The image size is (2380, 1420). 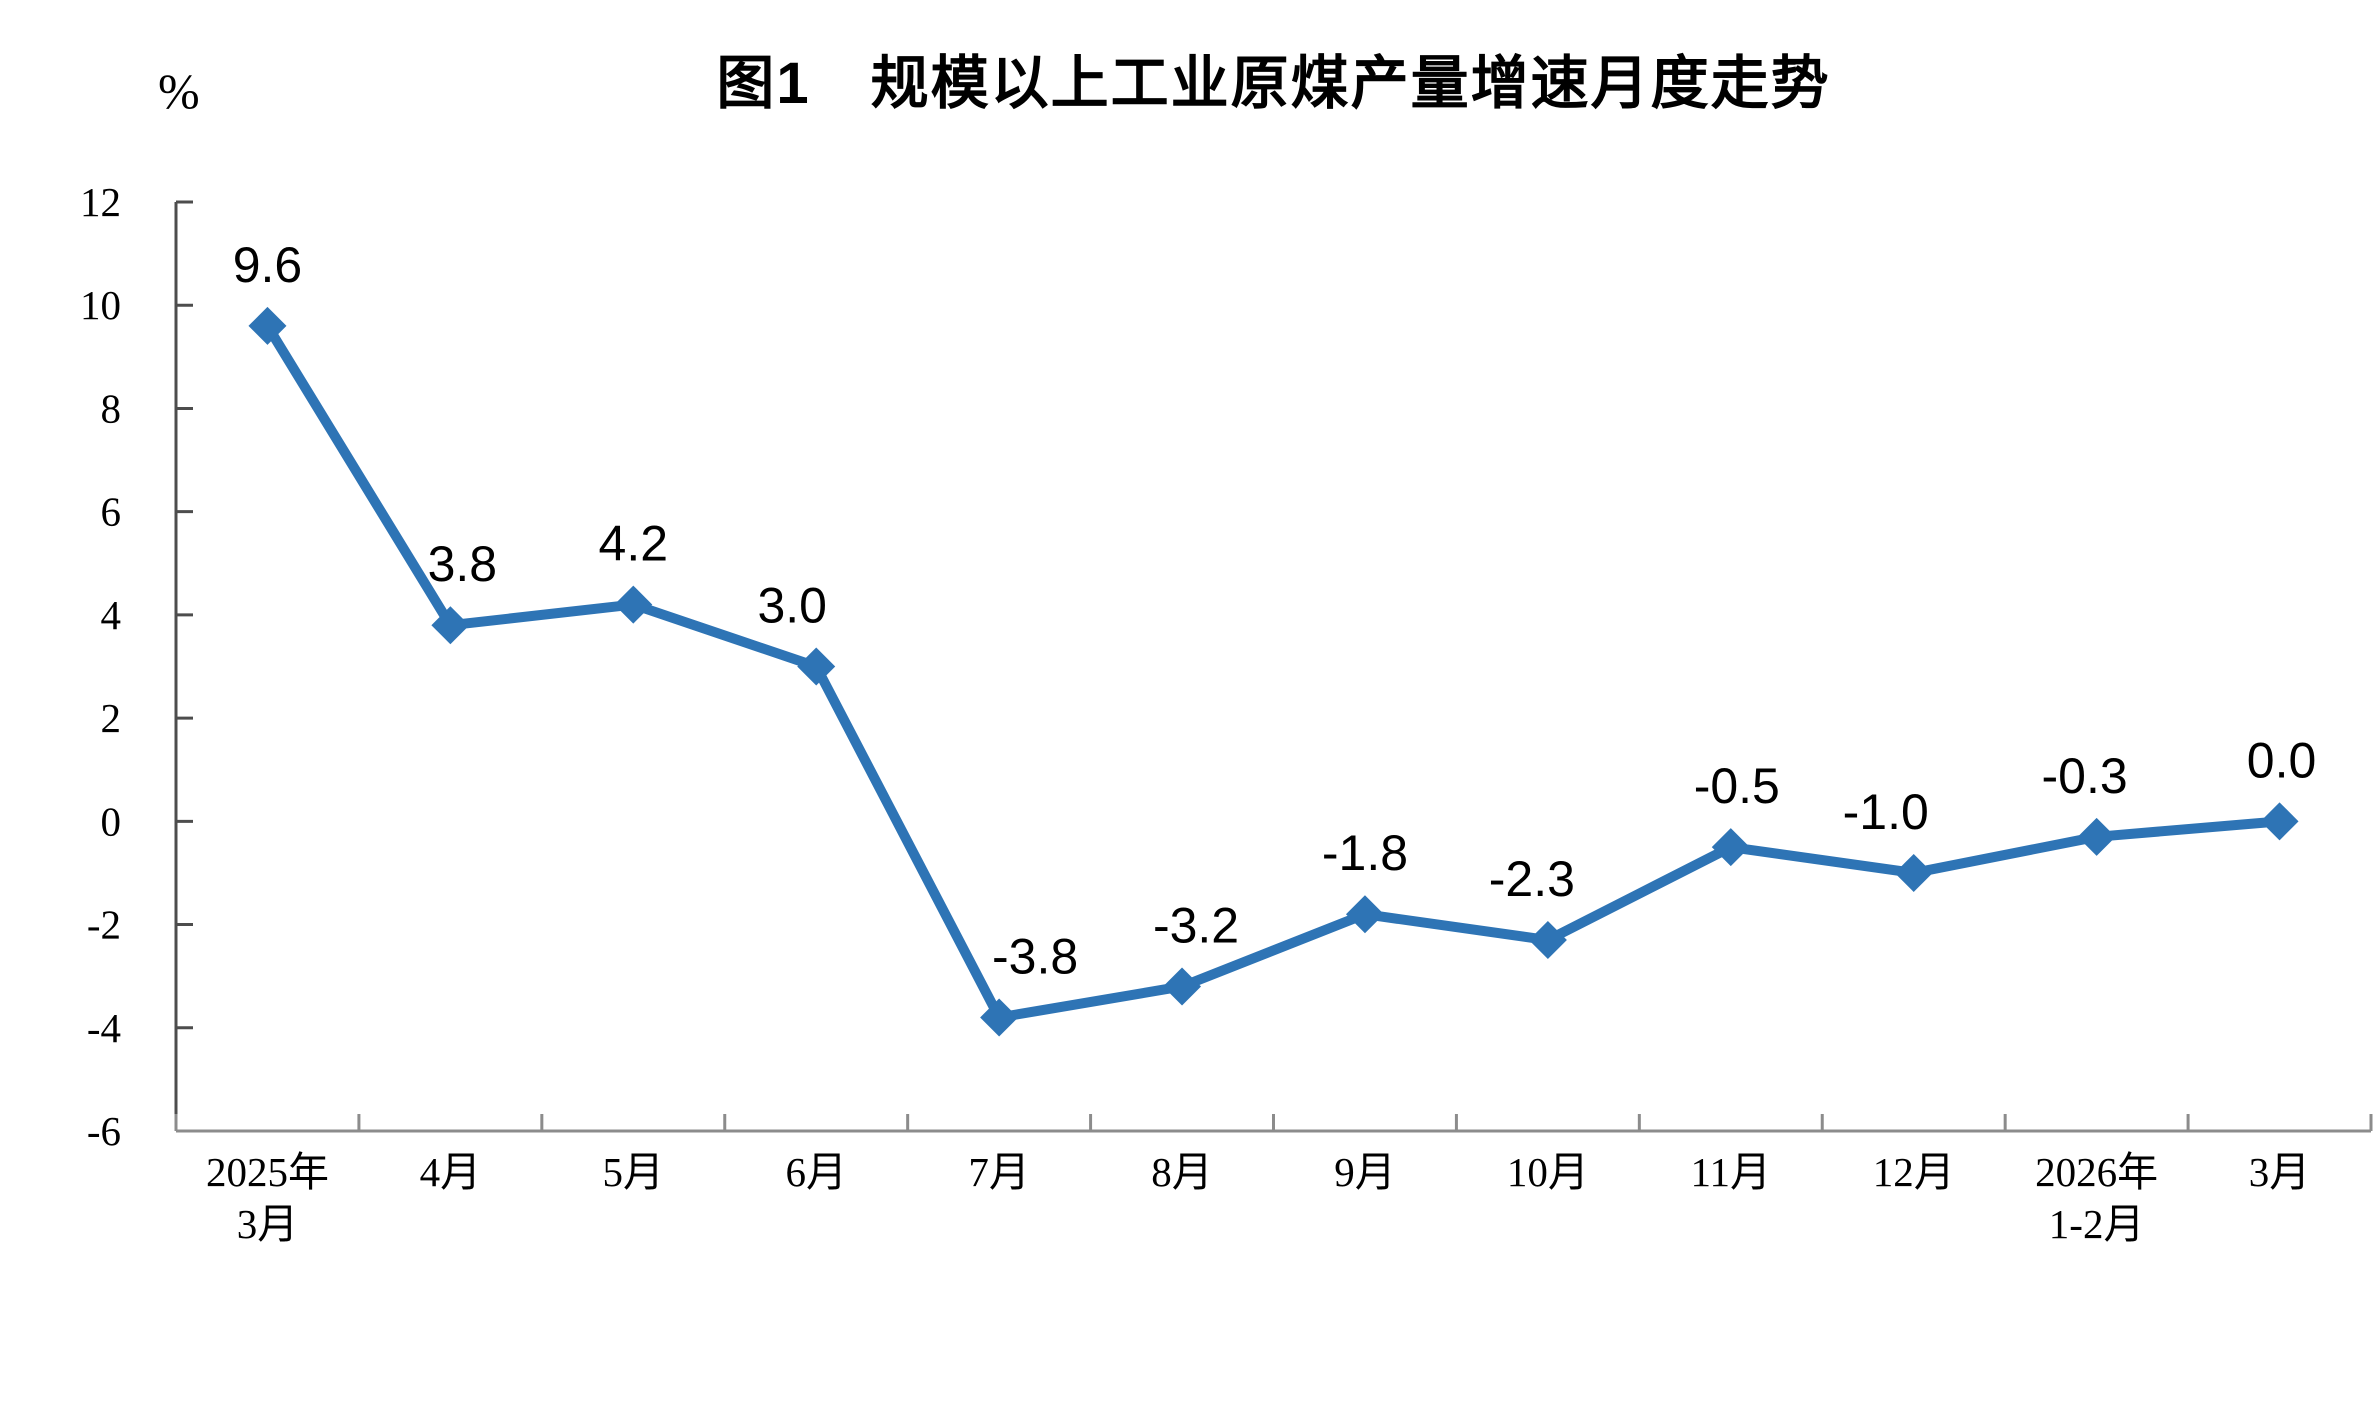 I want to click on x-tick-label: 5月, so click(x=634, y=1172).